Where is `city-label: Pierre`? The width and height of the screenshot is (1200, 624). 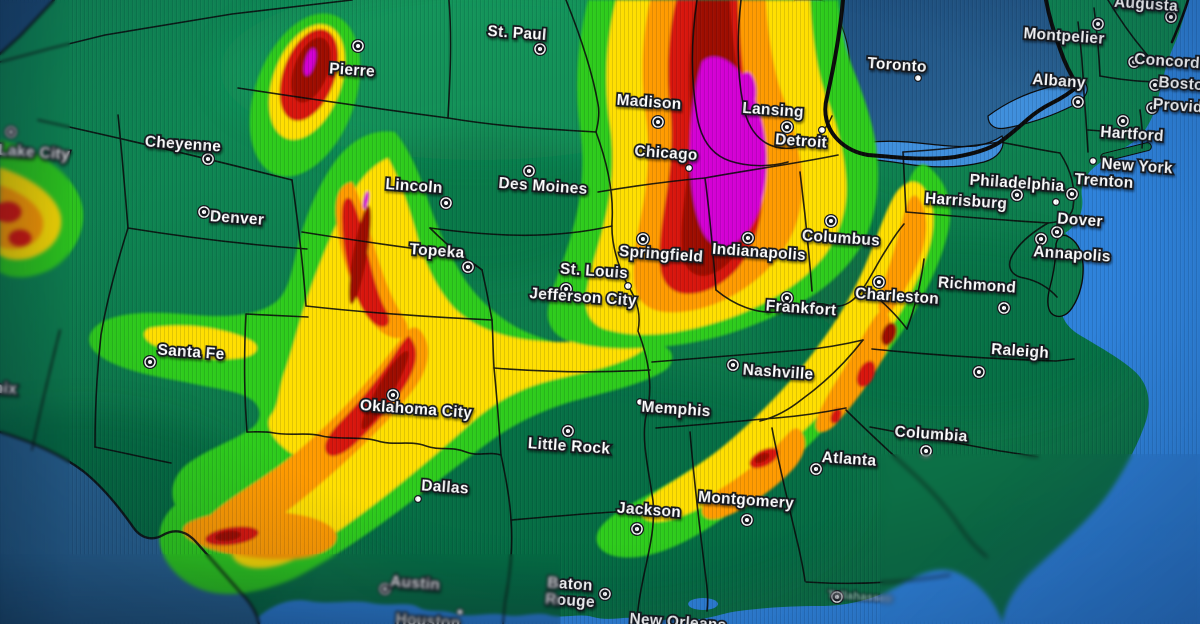
city-label: Pierre is located at coordinates (352, 71).